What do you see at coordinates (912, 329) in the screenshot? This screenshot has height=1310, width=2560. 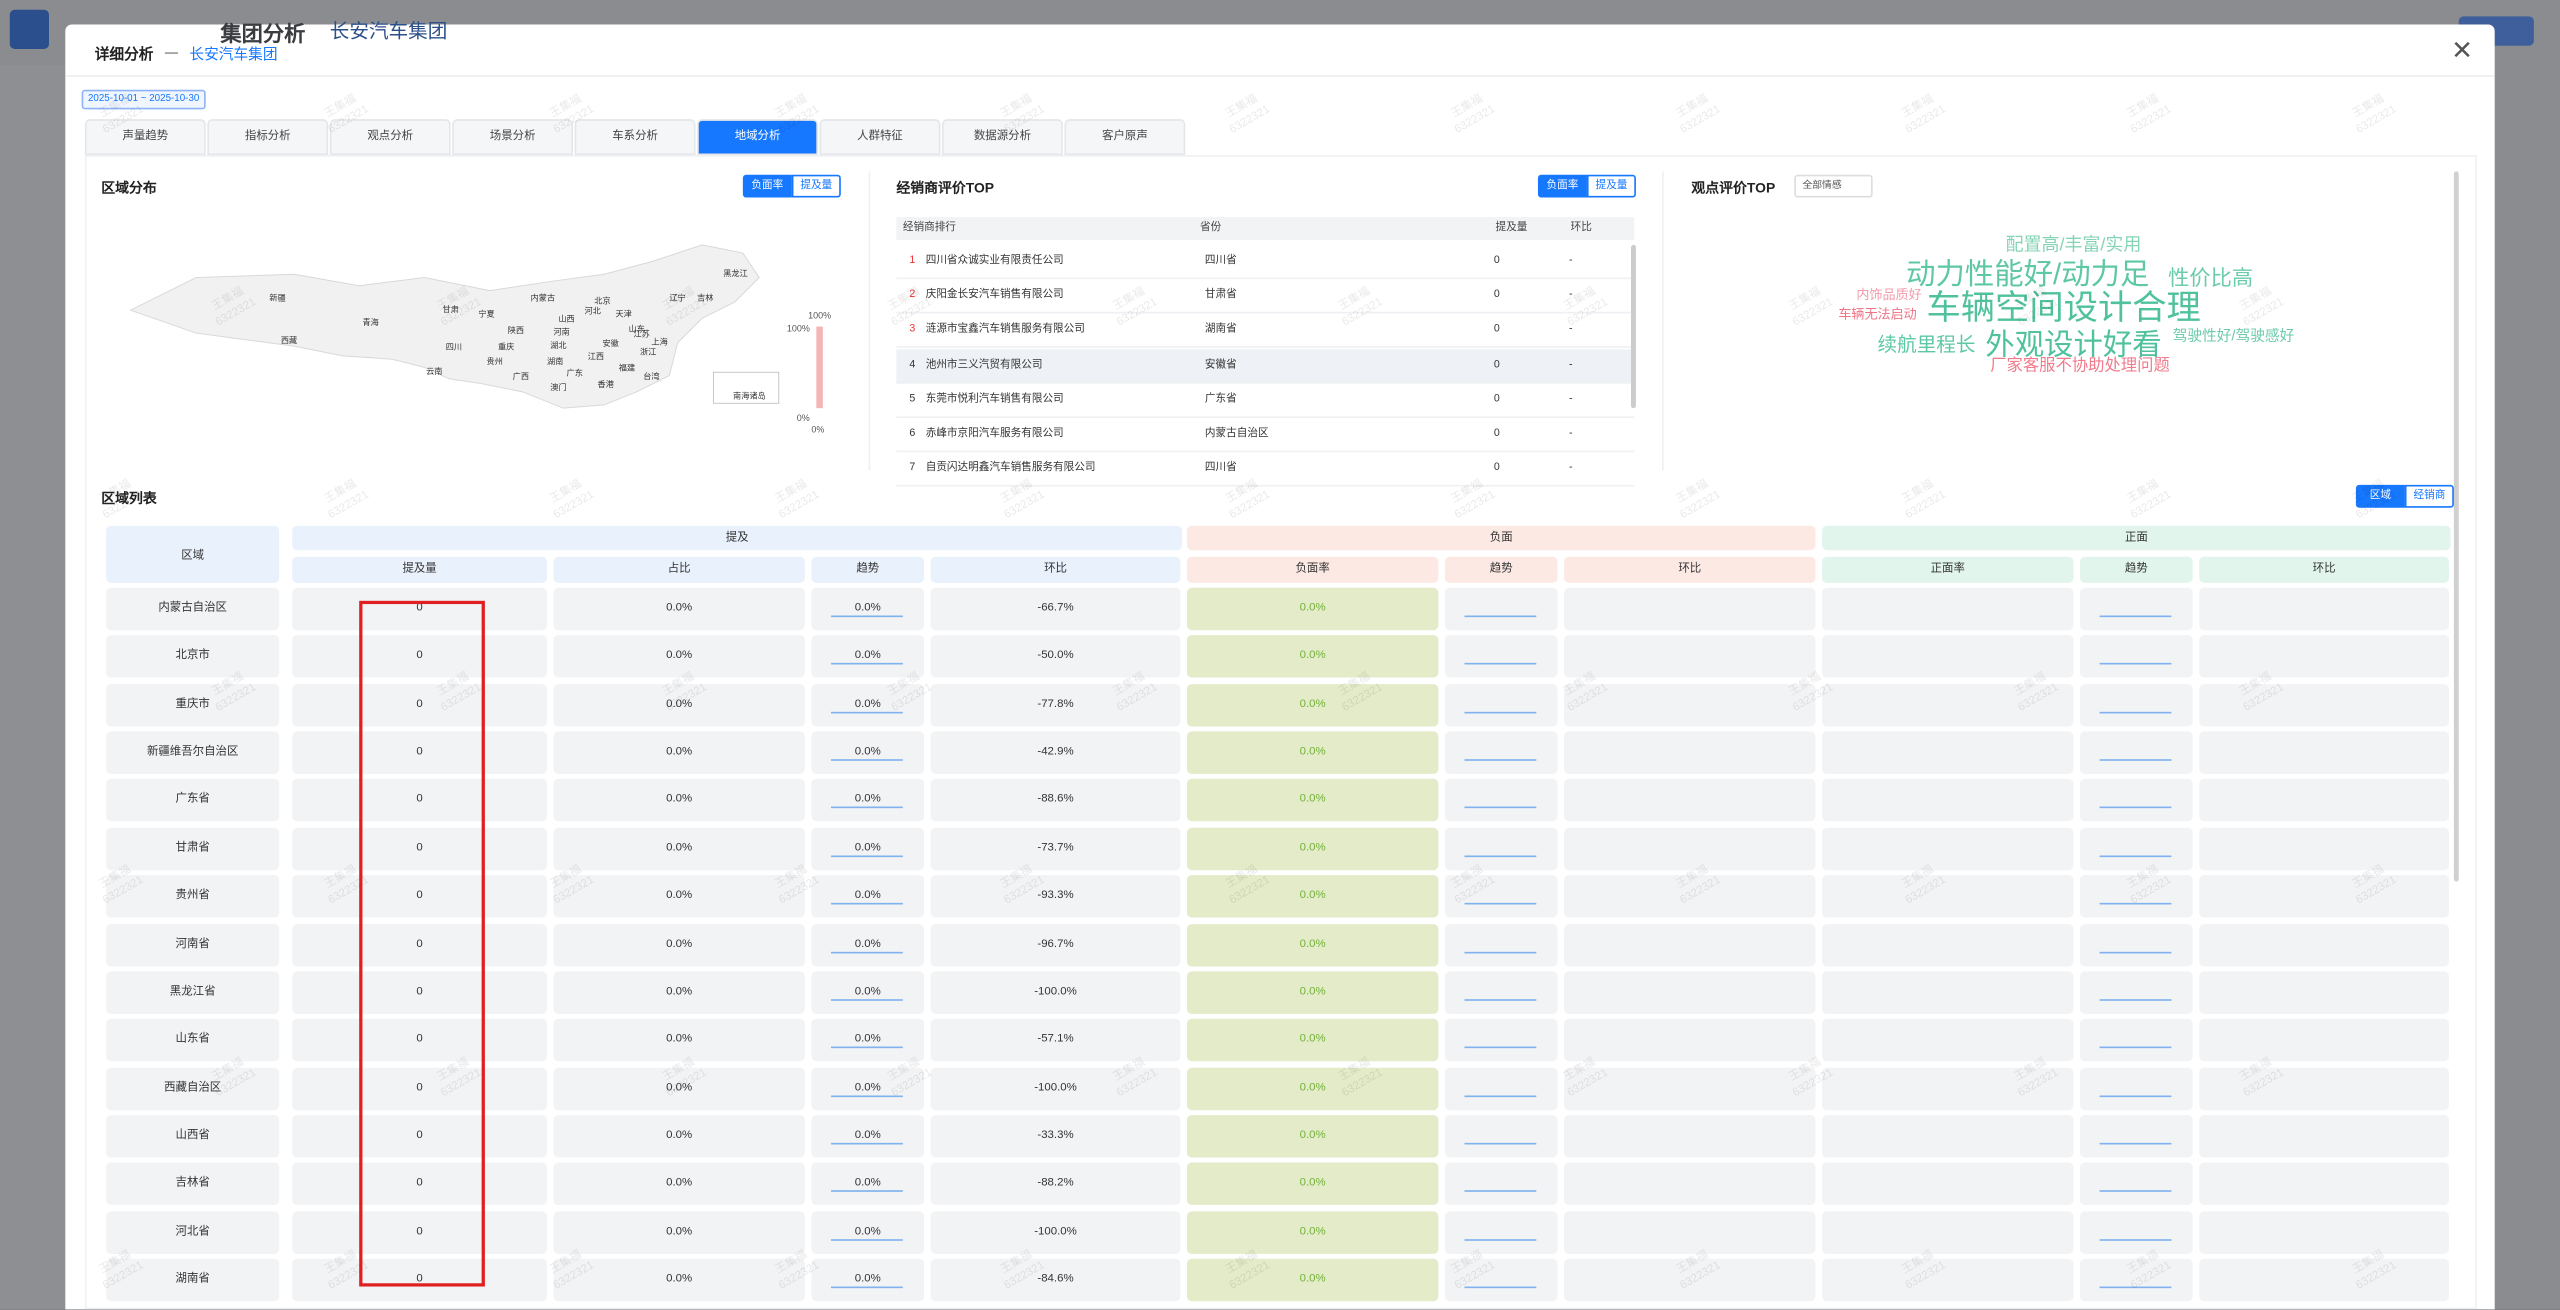 I see `dealer-rank: 3` at bounding box center [912, 329].